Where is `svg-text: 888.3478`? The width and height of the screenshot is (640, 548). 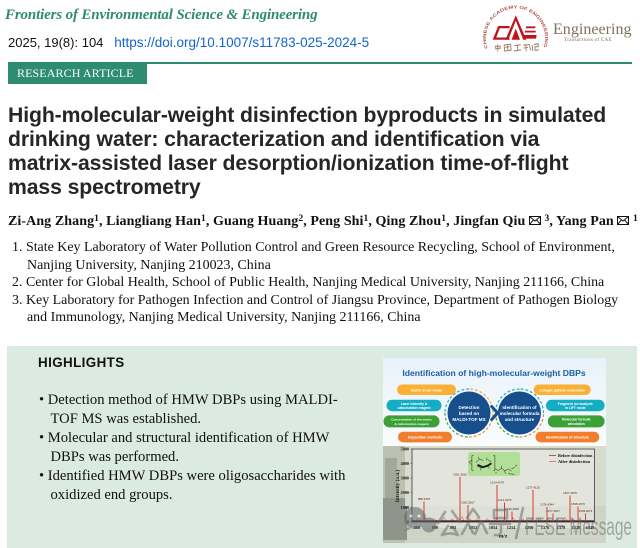
svg-text: 888.3478 is located at coordinates (424, 499).